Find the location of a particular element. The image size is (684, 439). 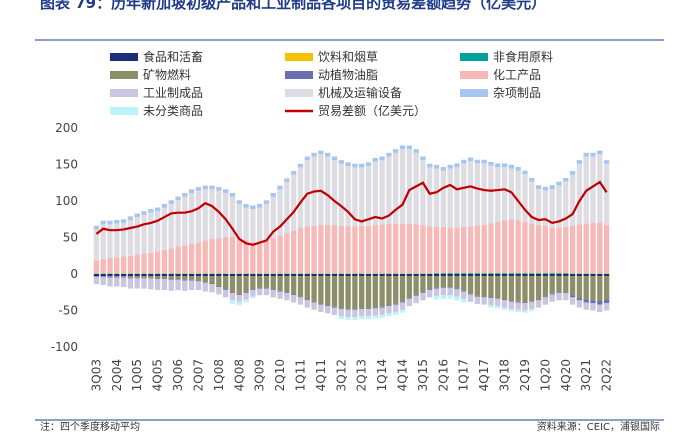

legend-swatch is located at coordinates (124, 57).